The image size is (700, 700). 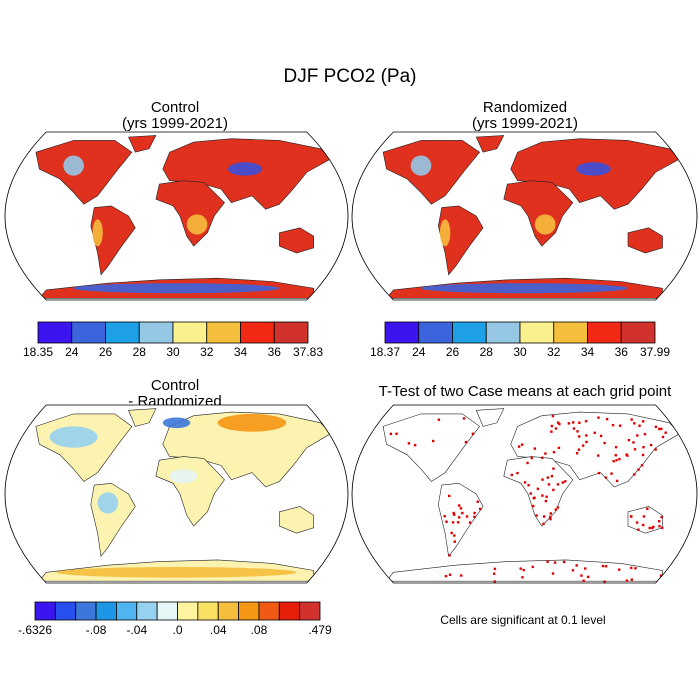 I want to click on panel-title: Control, so click(x=175, y=385).